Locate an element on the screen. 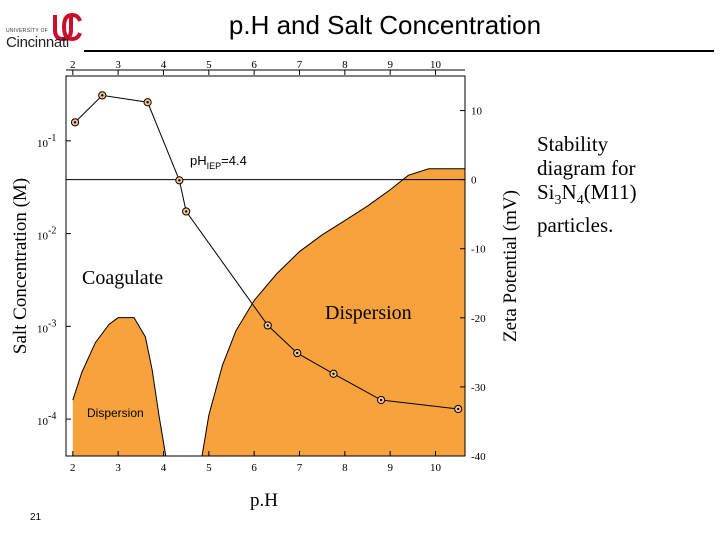  y-axis-title-right: Zeta Potential (mV) is located at coordinates (510, 266).